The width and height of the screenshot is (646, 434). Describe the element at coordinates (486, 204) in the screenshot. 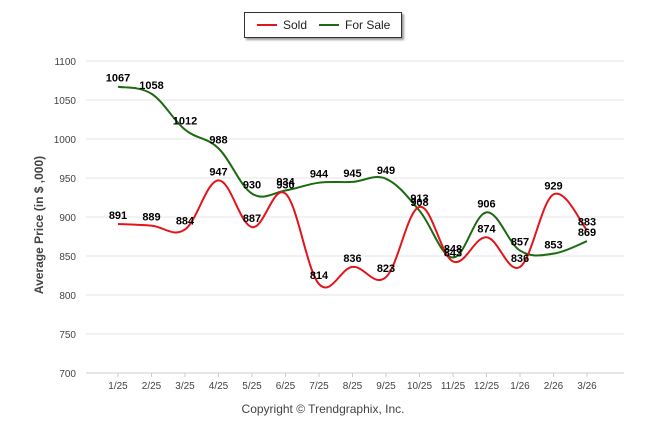

I see `for-sale-data-label: 906` at that location.